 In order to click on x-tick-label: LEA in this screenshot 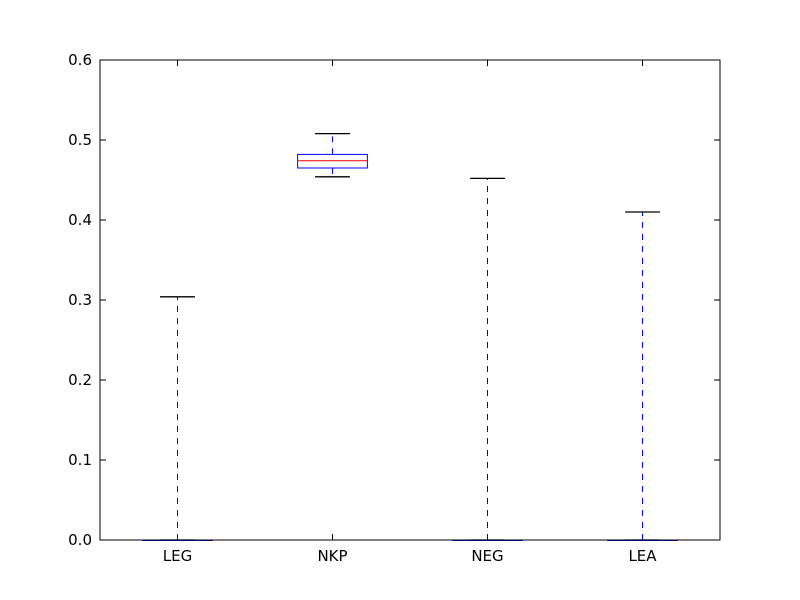, I will do `click(642, 556)`.